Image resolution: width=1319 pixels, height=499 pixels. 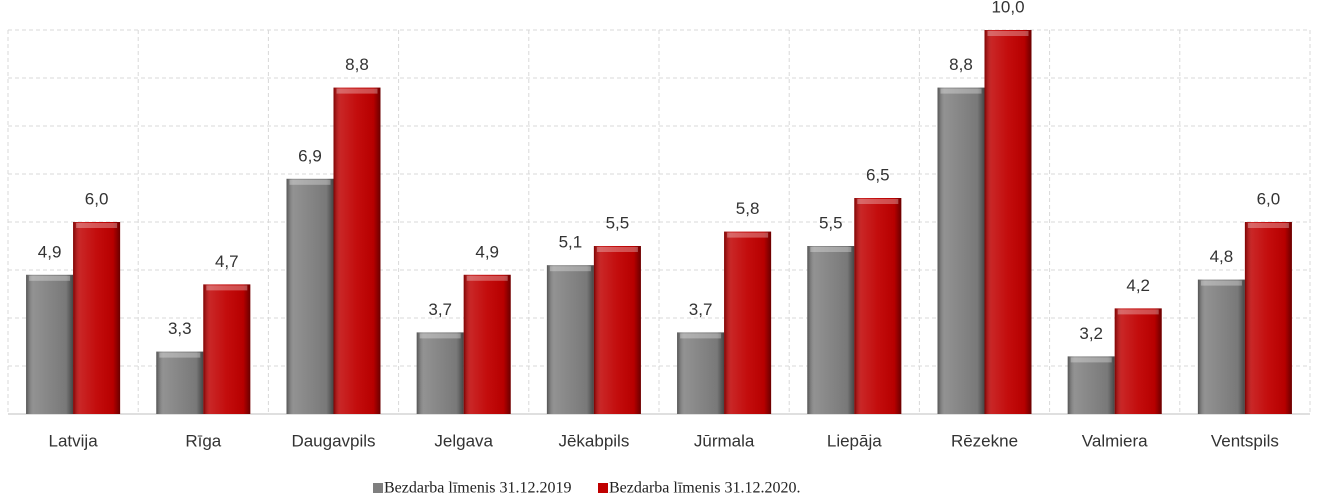 I want to click on value-label: 10,0, so click(x=1007, y=8).